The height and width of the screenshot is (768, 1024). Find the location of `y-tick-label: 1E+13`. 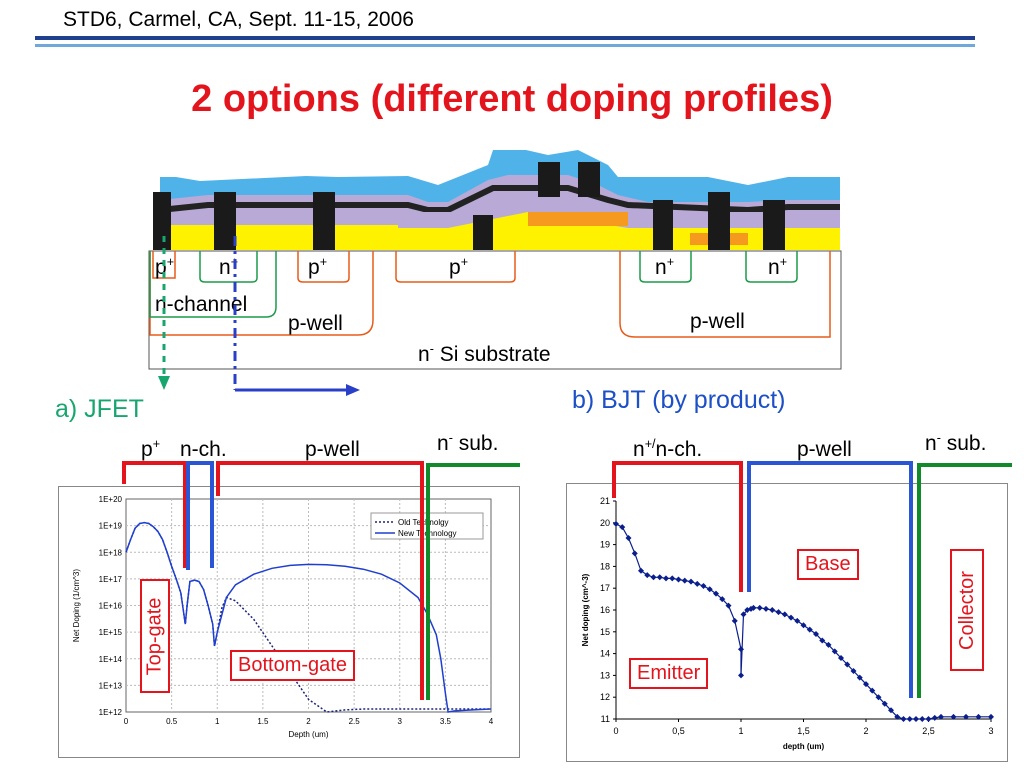

y-tick-label: 1E+13 is located at coordinates (111, 685).